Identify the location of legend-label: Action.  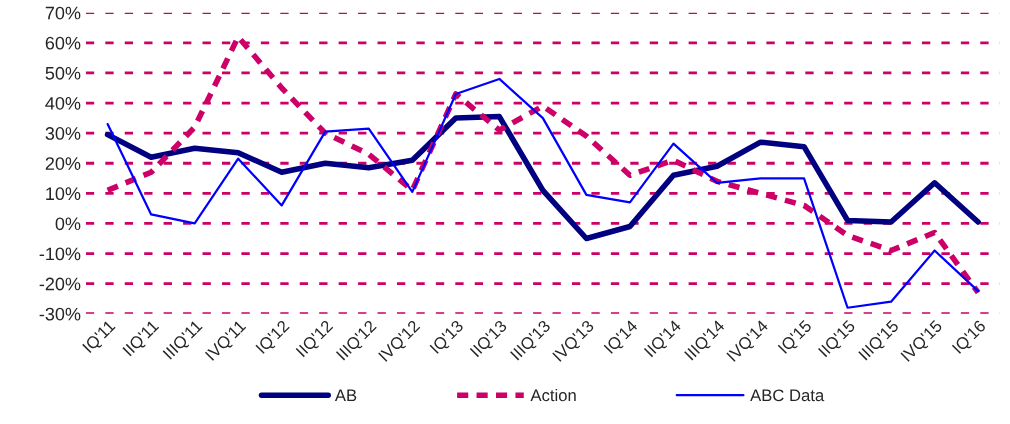
(553, 395).